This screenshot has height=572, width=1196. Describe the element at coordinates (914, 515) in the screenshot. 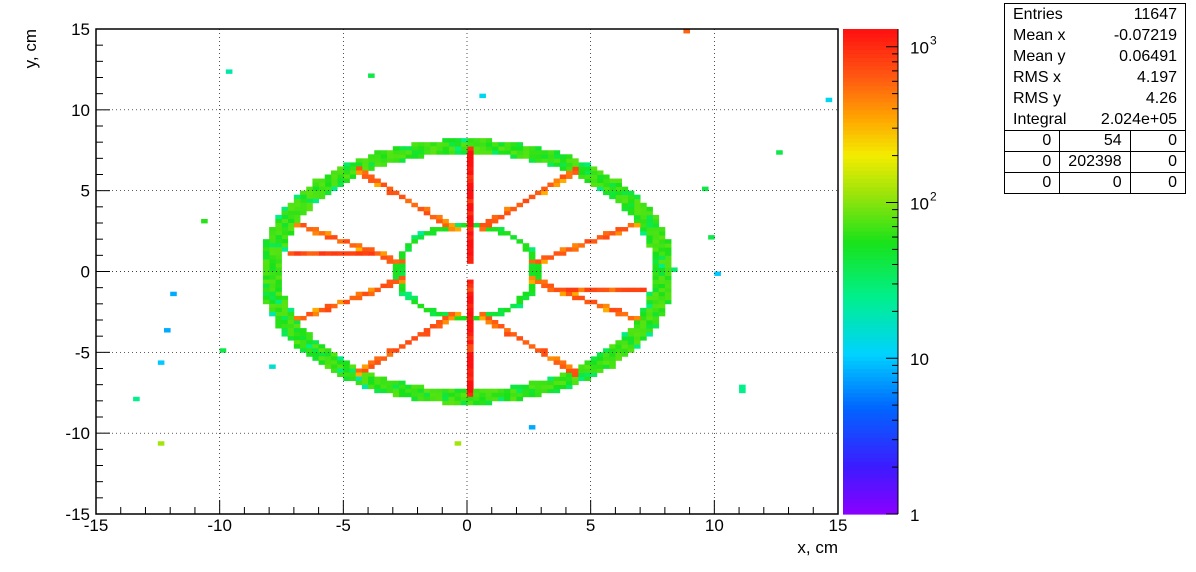

I see `color-scale-label: 1` at that location.